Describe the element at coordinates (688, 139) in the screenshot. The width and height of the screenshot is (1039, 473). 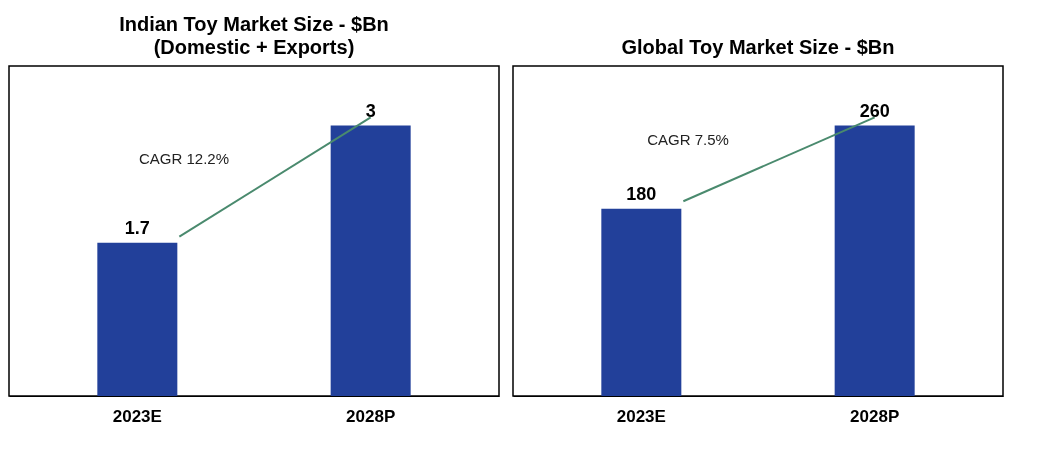
I see `annotation: CAGR 7.5%` at that location.